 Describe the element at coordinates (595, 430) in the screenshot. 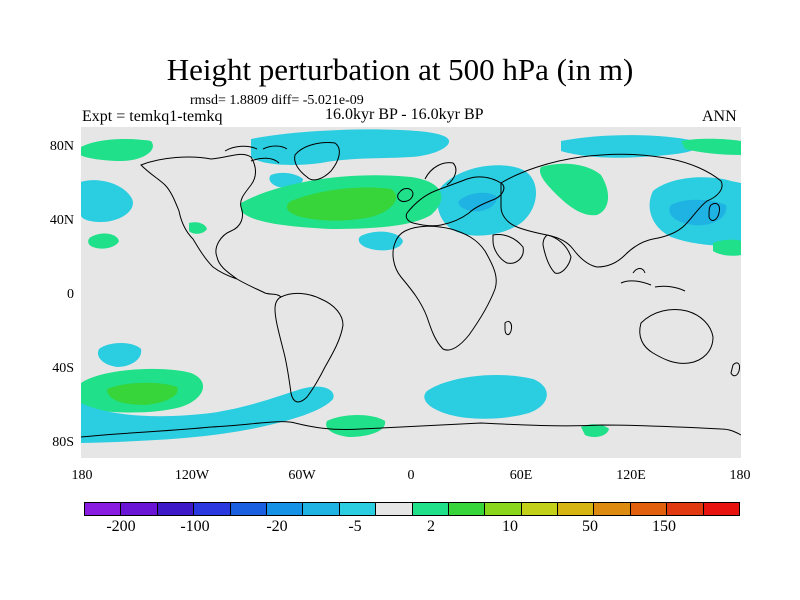

I see `anomaly-pos-antarctic-e` at that location.